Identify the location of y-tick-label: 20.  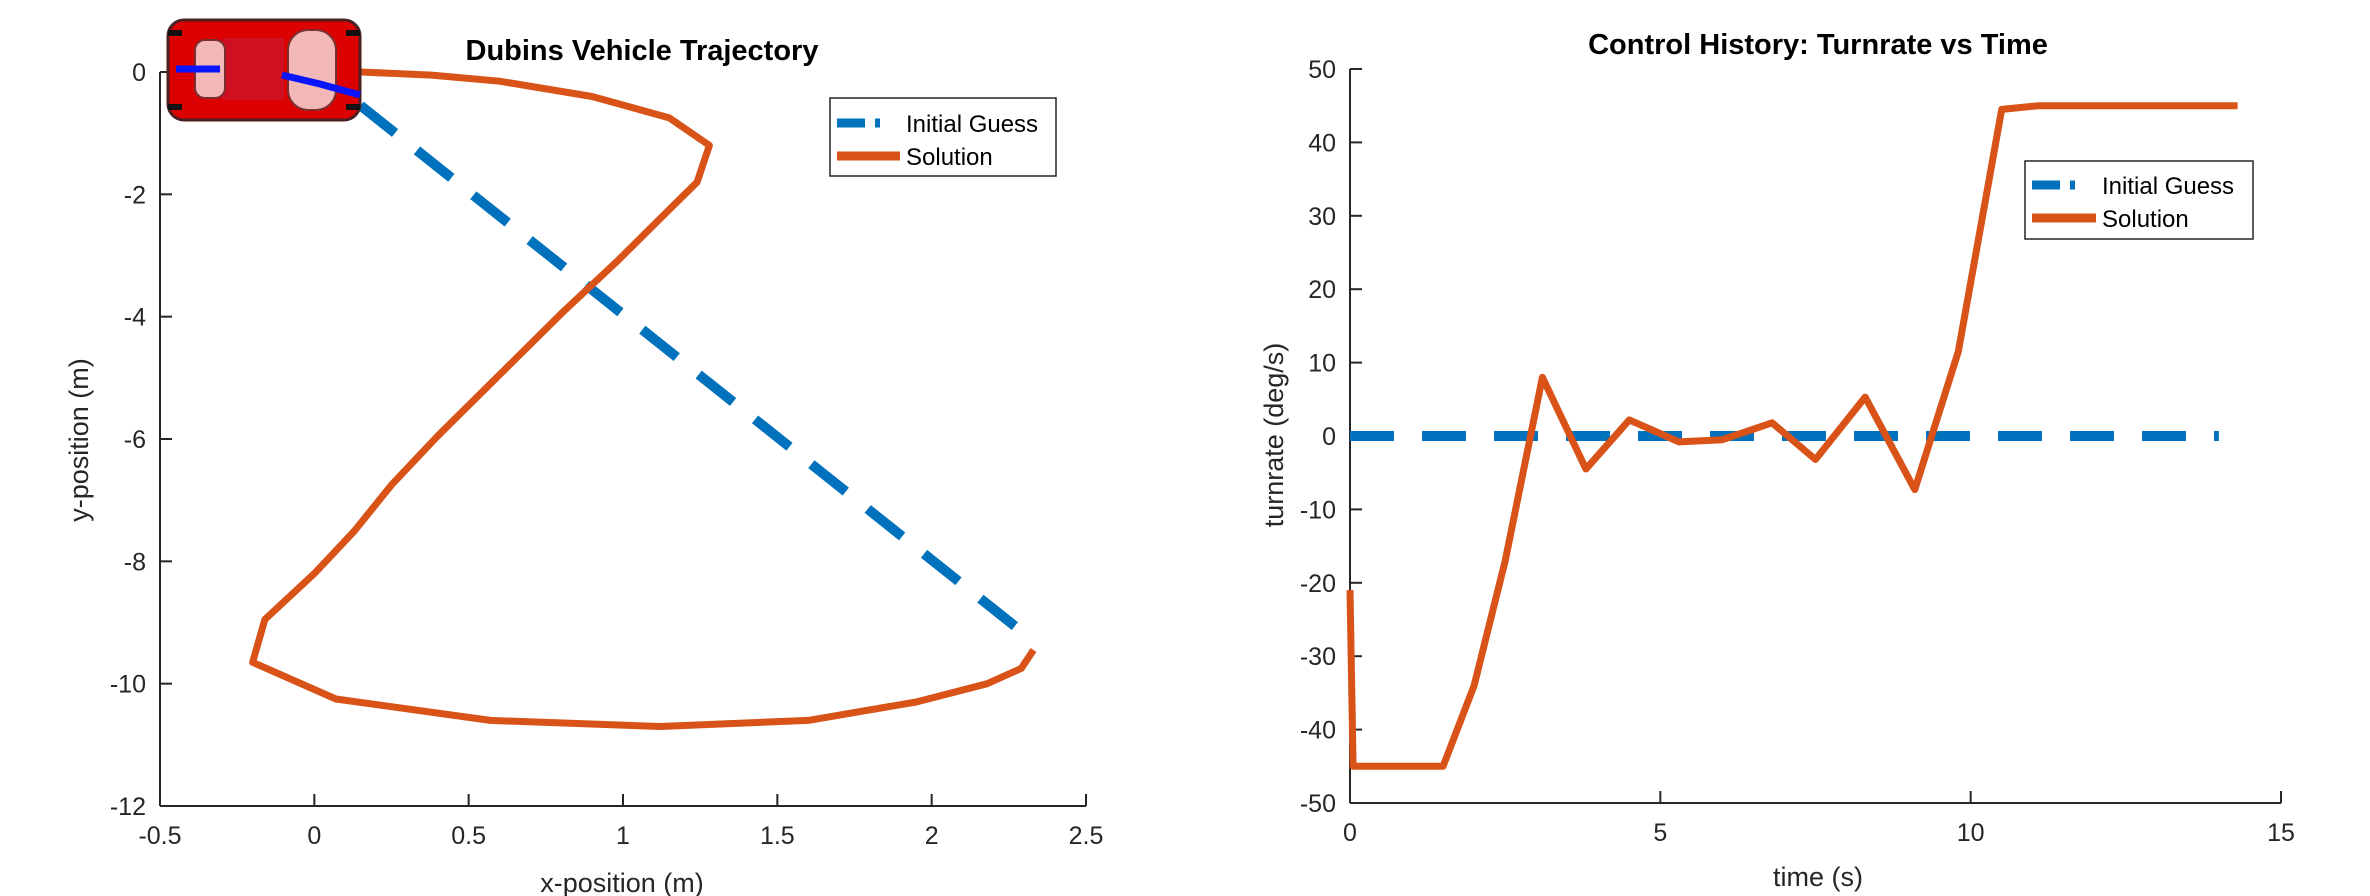
(1322, 290).